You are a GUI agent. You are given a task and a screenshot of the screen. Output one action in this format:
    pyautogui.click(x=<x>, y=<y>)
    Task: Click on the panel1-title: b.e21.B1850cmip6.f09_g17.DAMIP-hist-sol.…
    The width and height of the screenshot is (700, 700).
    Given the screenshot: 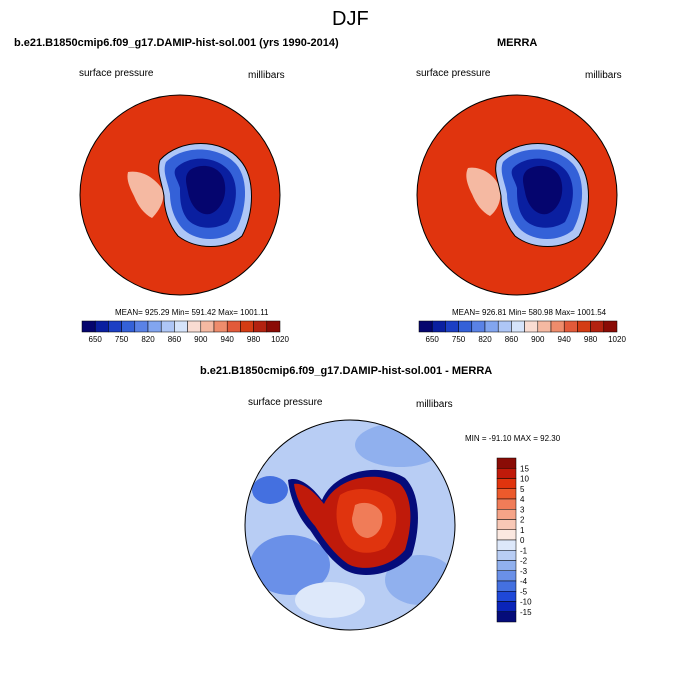 What is the action you would take?
    pyautogui.click(x=176, y=43)
    